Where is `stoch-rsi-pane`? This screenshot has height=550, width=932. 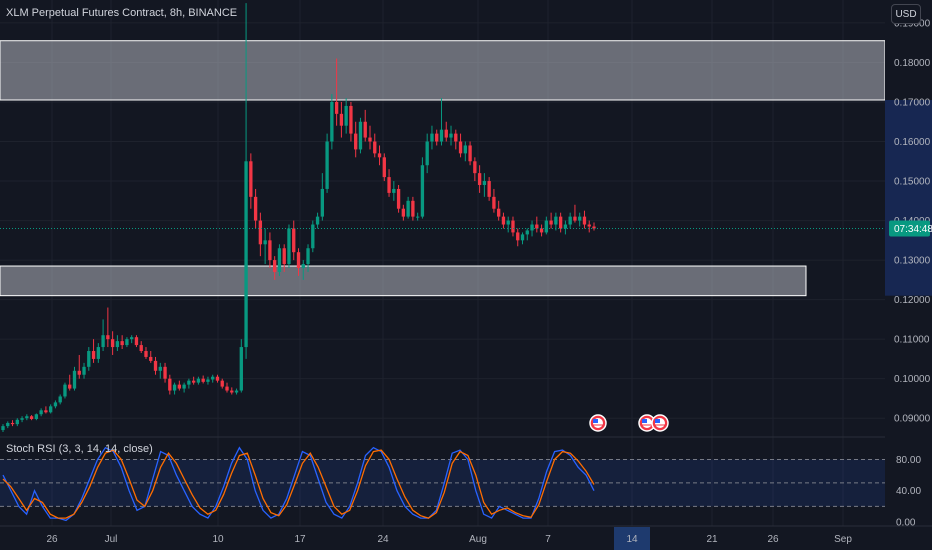 stoch-rsi-pane is located at coordinates (442, 484).